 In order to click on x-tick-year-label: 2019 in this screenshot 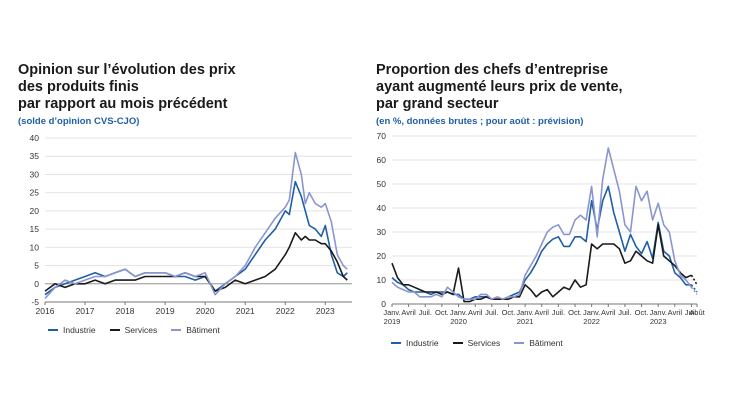, I will do `click(392, 321)`.